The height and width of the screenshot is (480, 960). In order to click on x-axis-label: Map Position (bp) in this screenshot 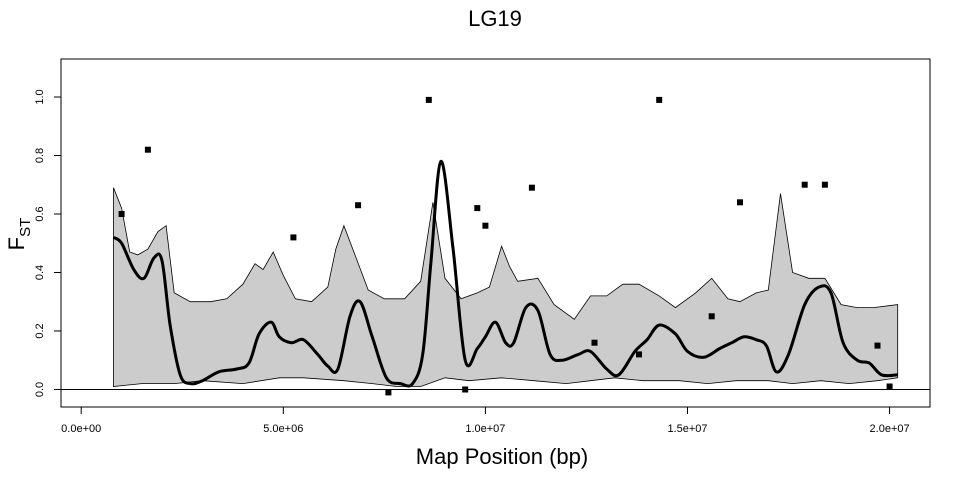, I will do `click(502, 456)`.